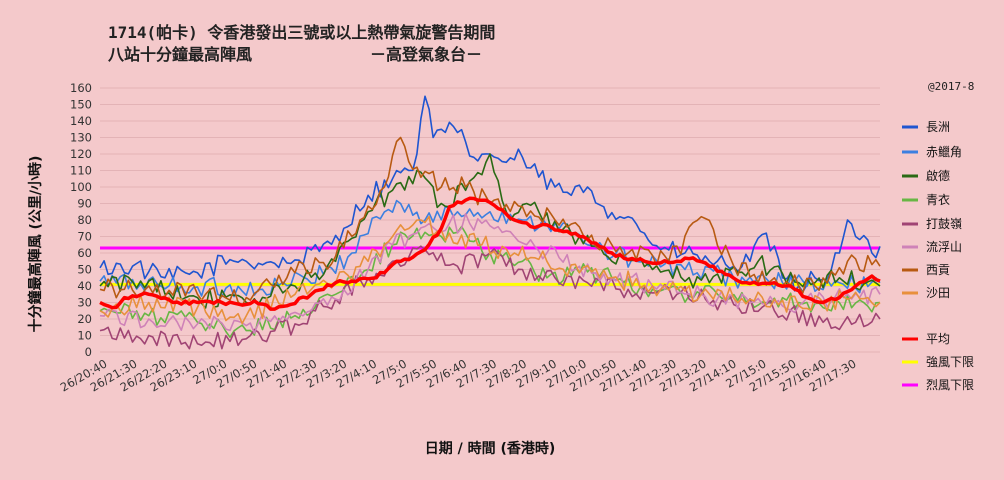 The height and width of the screenshot is (480, 1004). What do you see at coordinates (938, 339) in the screenshot?
I see `legend-label: 平均` at bounding box center [938, 339].